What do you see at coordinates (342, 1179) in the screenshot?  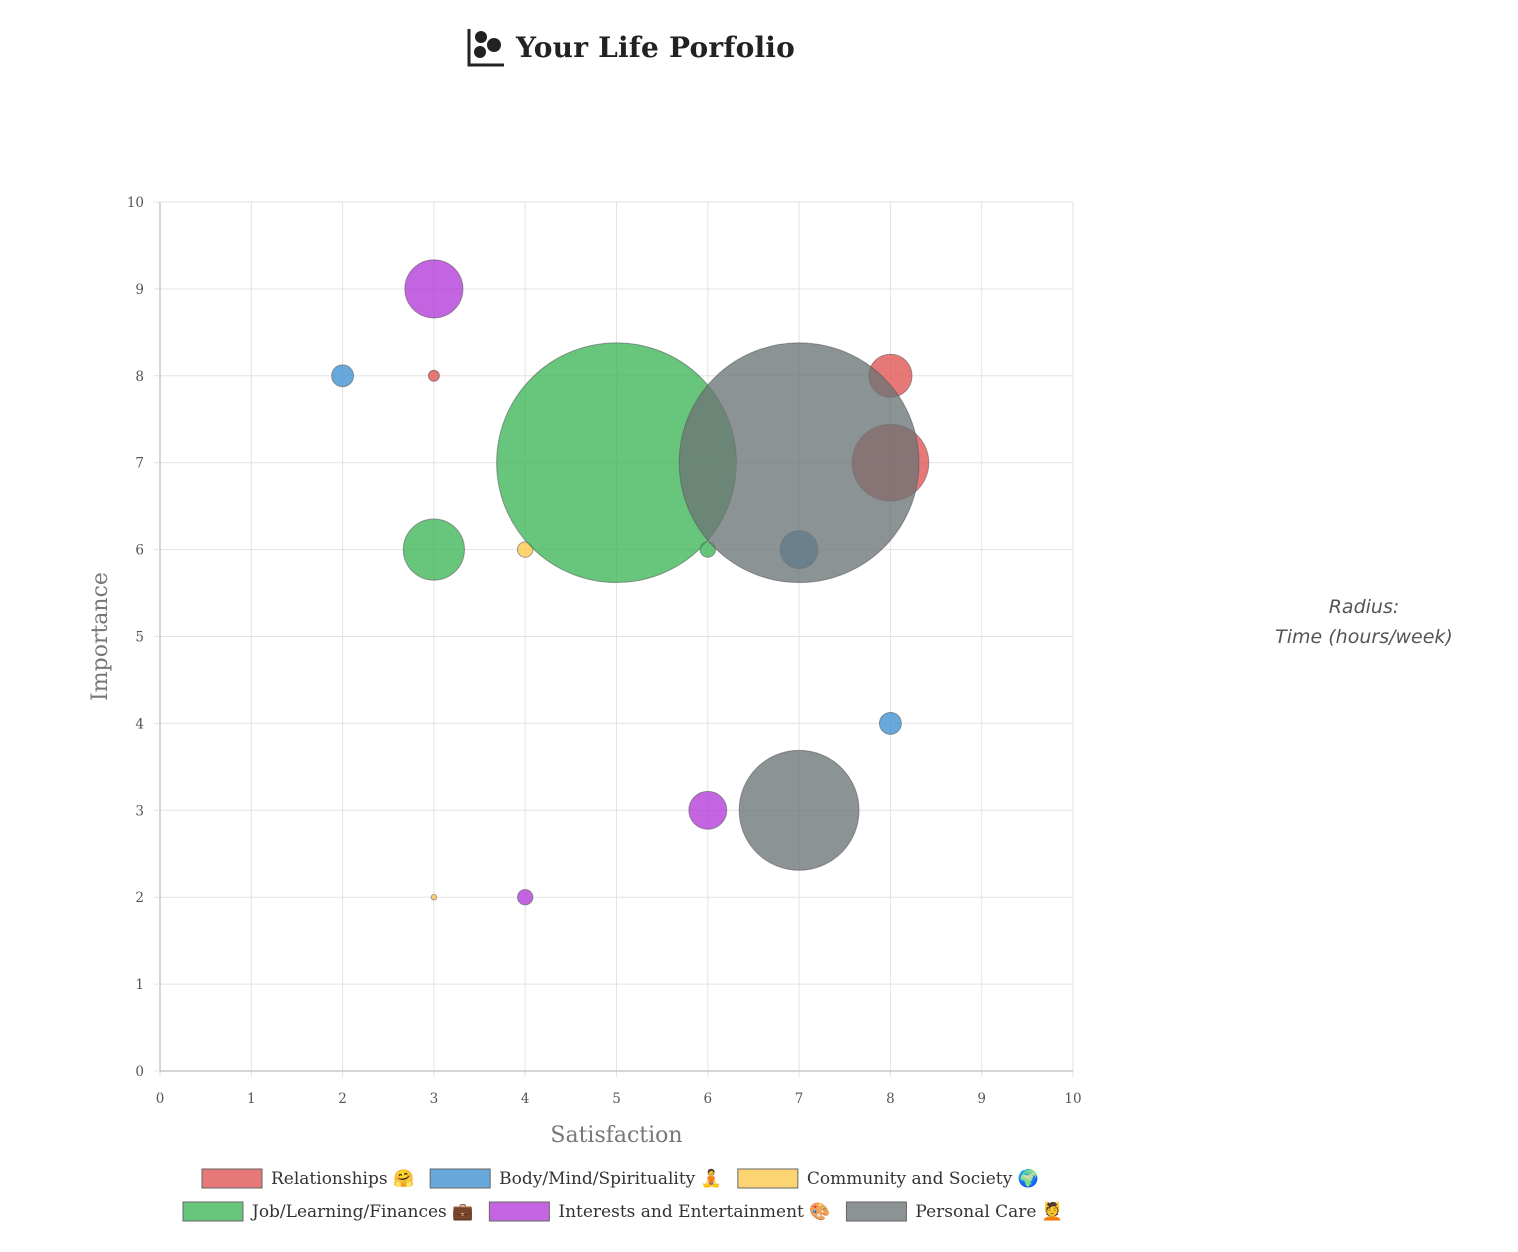 I see `legend-label: Relationships 🤗` at bounding box center [342, 1179].